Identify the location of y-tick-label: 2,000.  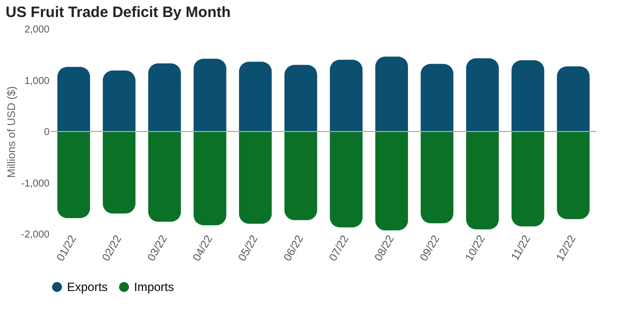
(37, 30).